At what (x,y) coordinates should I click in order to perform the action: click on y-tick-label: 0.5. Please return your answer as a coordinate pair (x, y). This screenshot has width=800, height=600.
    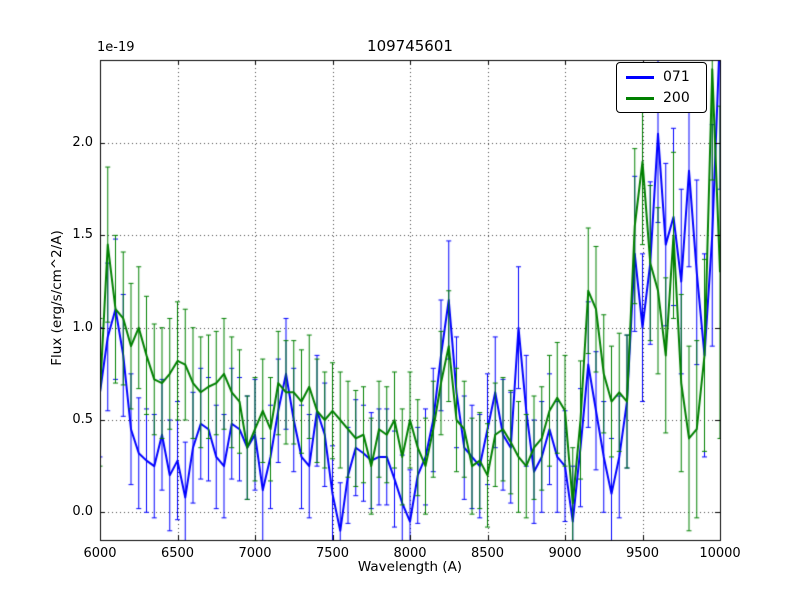
    Looking at the image, I should click on (82, 419).